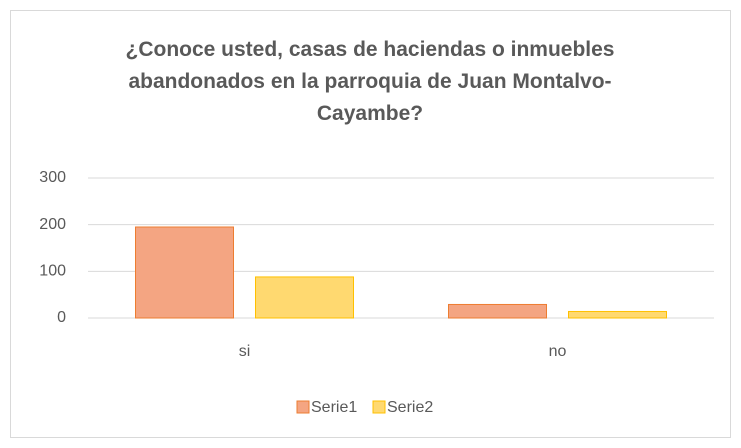  I want to click on y-tick-label: 300, so click(52, 177).